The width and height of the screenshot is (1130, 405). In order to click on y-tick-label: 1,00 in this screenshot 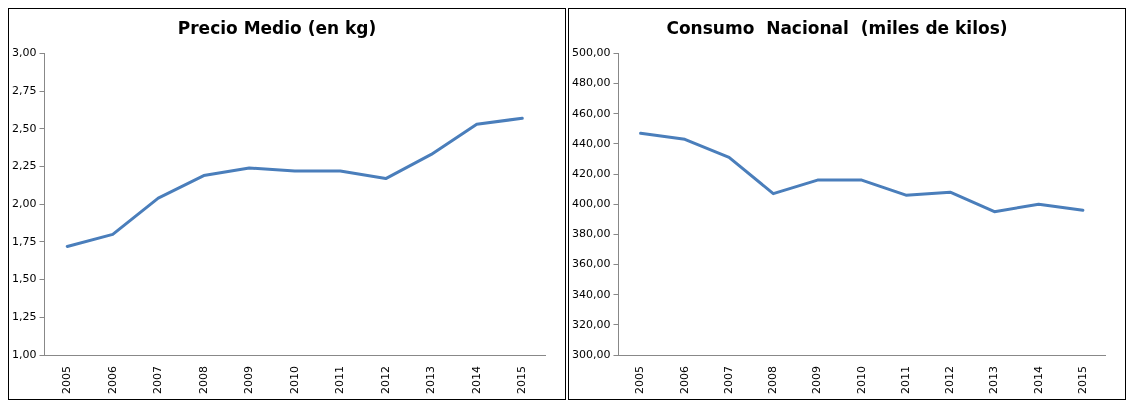, I will do `click(24, 354)`.